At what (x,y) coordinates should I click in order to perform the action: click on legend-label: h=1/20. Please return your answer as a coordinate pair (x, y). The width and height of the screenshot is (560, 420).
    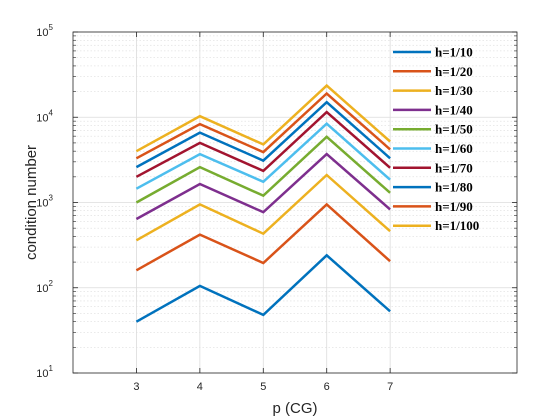
    Looking at the image, I should click on (454, 71).